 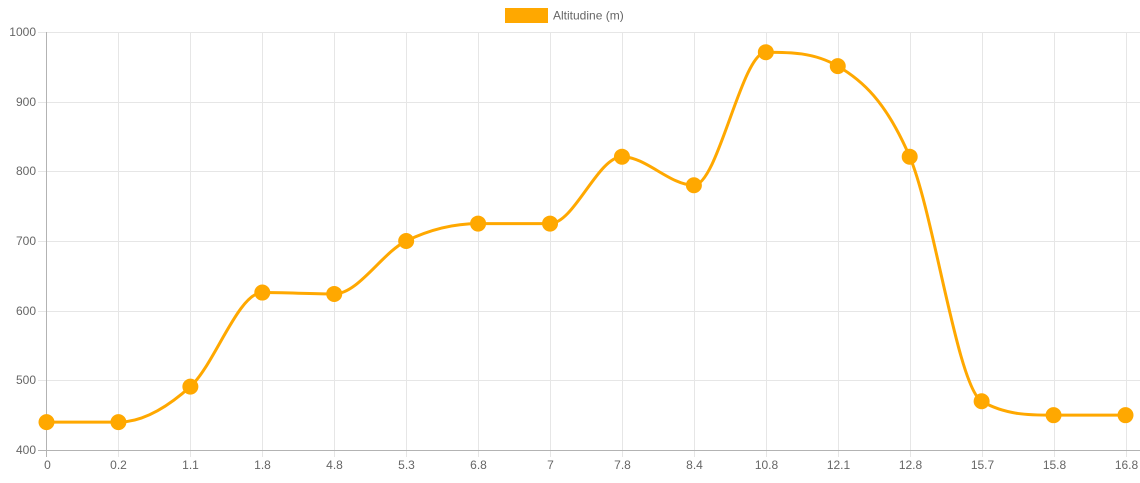 I want to click on x-tick-label: 5.3, so click(x=406, y=465).